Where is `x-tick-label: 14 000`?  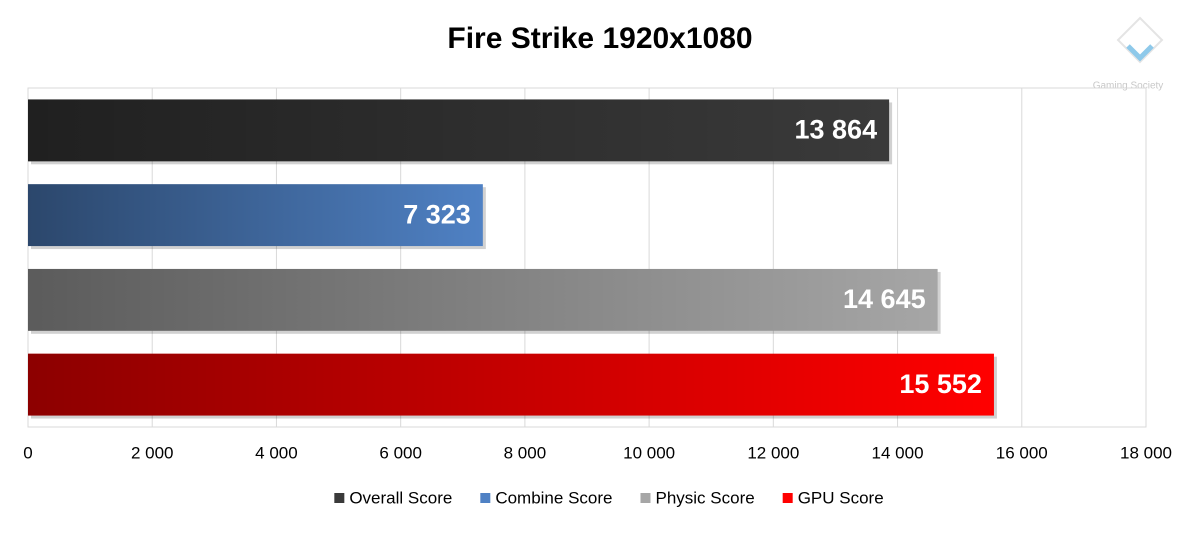
x-tick-label: 14 000 is located at coordinates (898, 452).